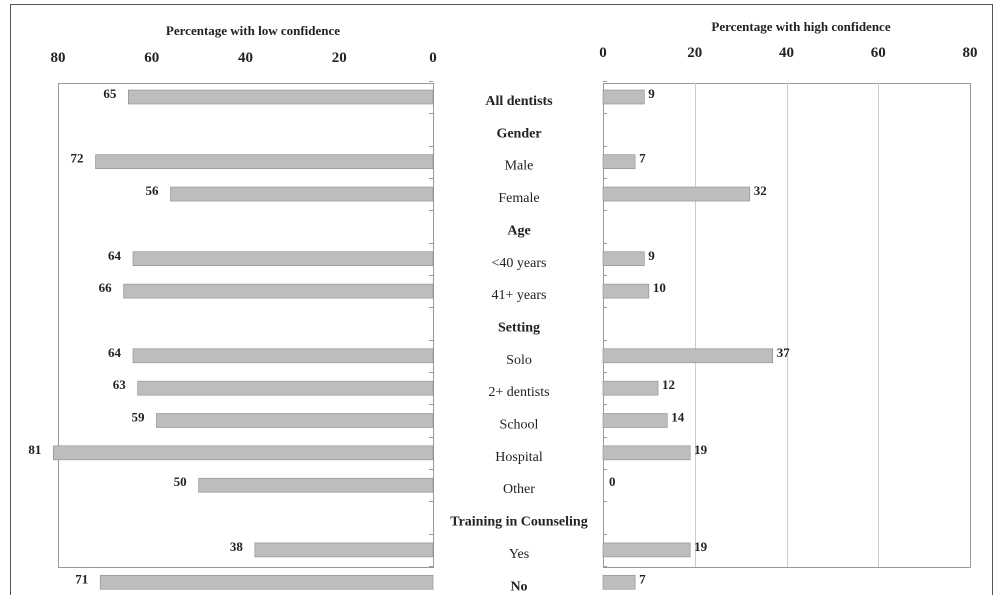  What do you see at coordinates (245, 58) in the screenshot?
I see `left-tick-label-40: 40` at bounding box center [245, 58].